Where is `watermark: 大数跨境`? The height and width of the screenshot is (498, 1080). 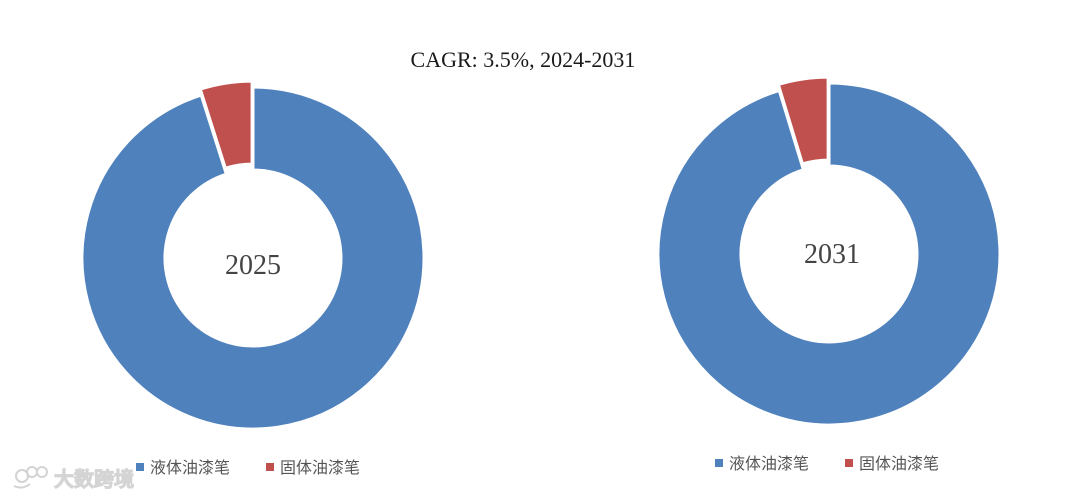
watermark: 大数跨境 is located at coordinates (74, 479).